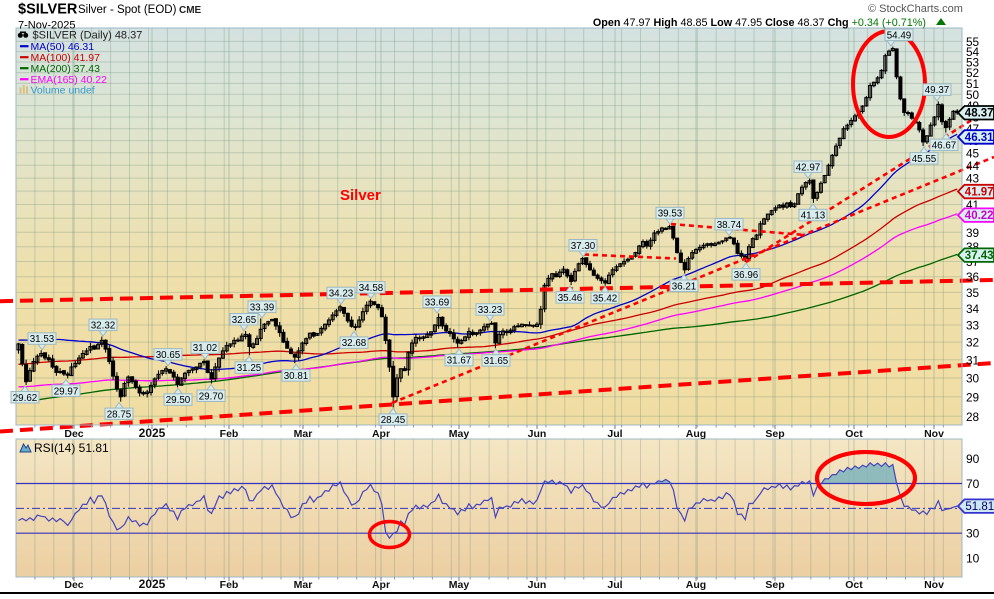  What do you see at coordinates (979, 216) in the screenshot?
I see `svg-text: 40.22` at bounding box center [979, 216].